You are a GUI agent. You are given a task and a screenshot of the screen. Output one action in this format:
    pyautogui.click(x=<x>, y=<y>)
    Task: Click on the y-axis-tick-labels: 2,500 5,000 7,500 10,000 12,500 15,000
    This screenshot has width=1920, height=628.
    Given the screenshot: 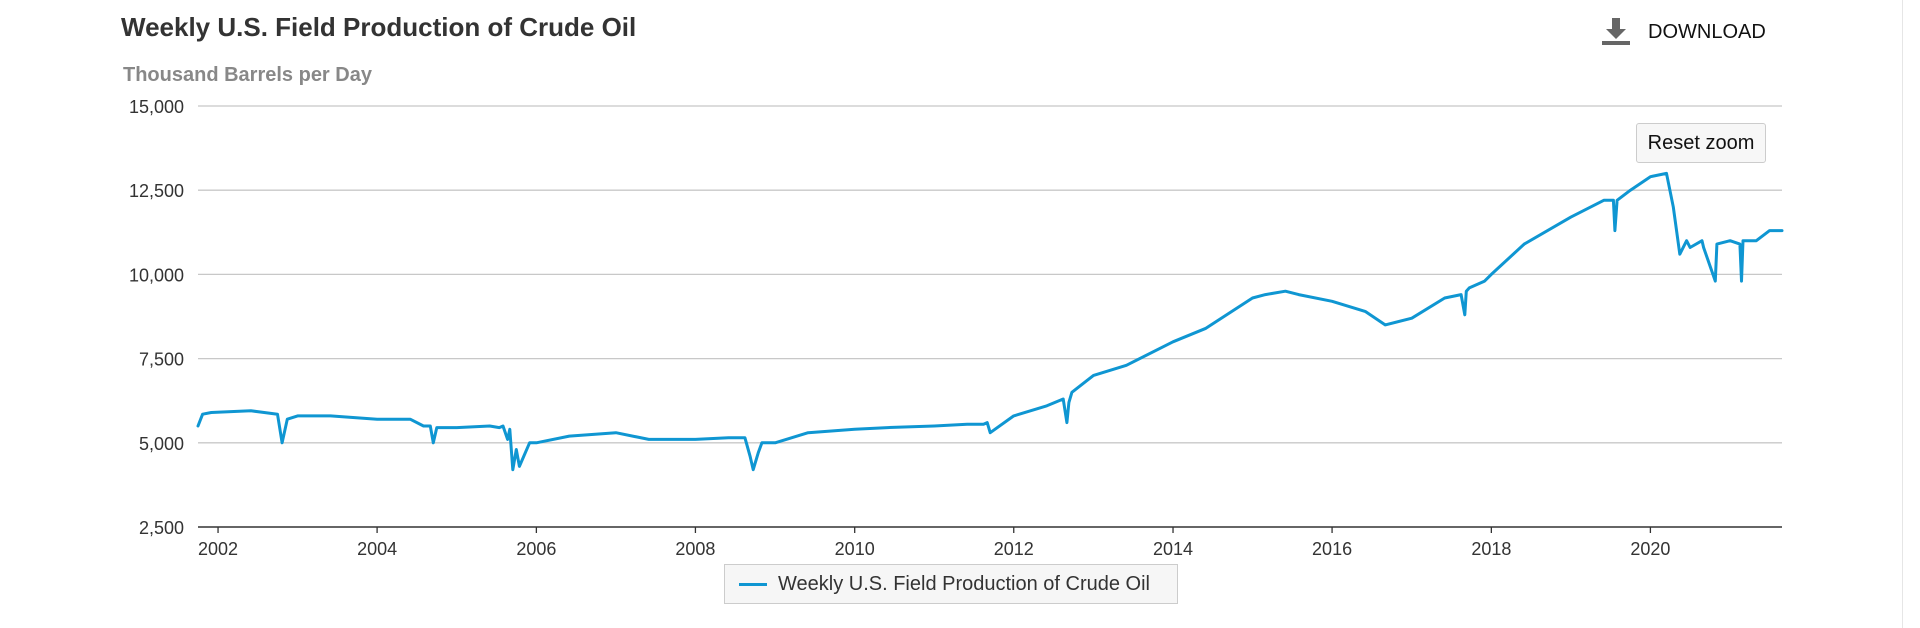 What is the action you would take?
    pyautogui.click(x=156, y=317)
    